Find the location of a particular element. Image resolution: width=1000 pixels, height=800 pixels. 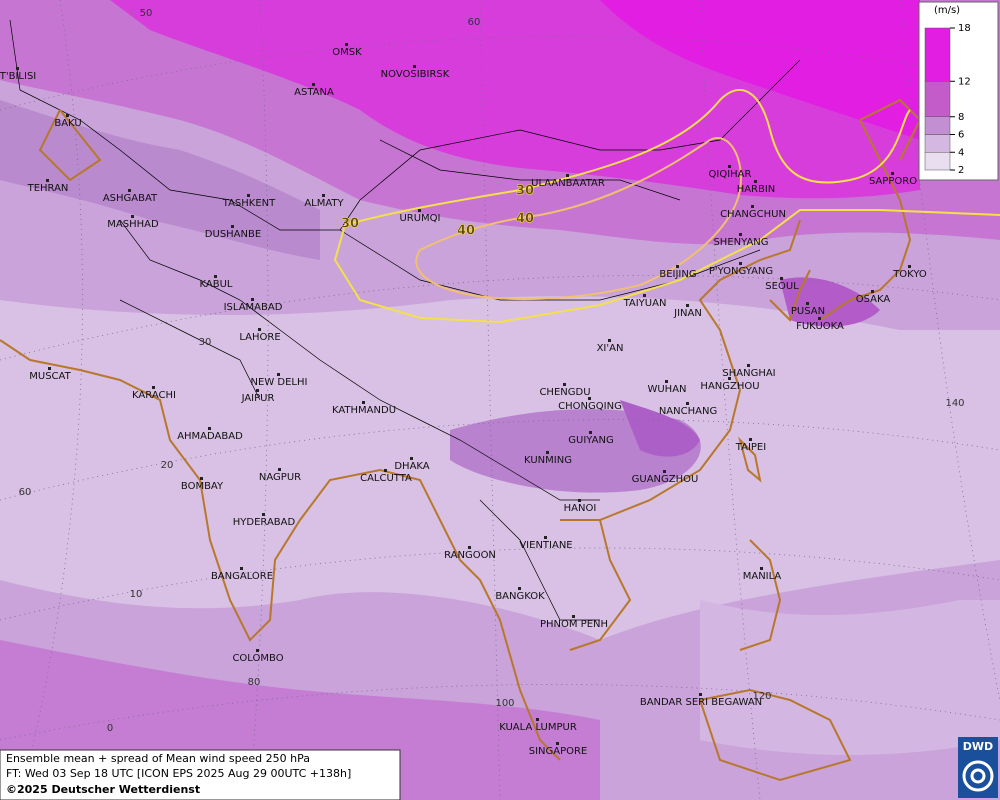

city-label: OSAKA is located at coordinates (873, 299).